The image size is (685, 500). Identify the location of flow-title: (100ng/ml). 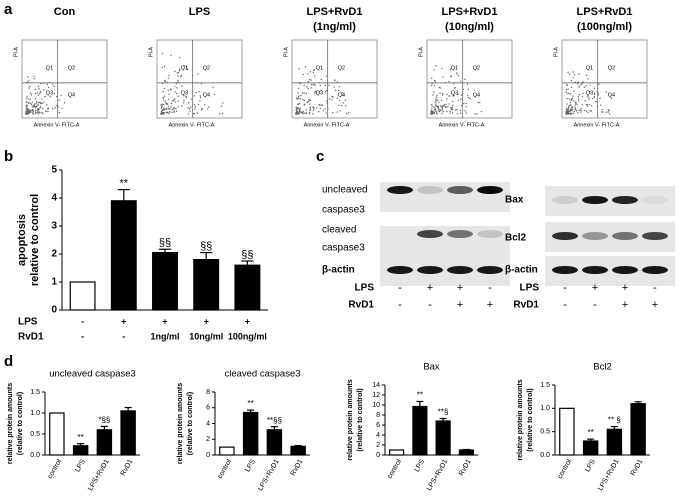
(604, 27).